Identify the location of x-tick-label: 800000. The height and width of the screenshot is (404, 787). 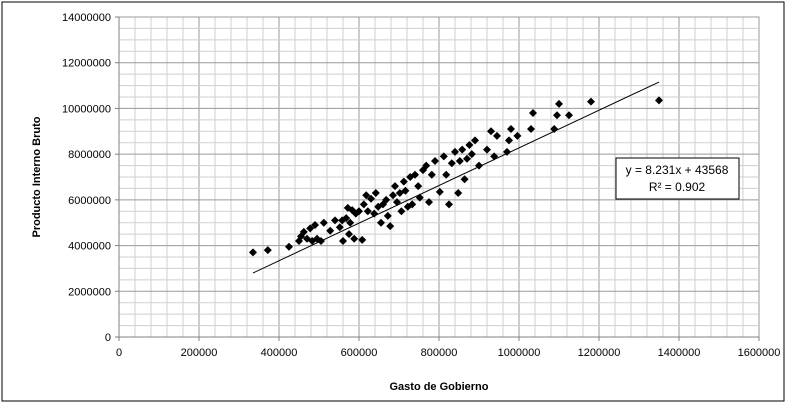
(439, 353).